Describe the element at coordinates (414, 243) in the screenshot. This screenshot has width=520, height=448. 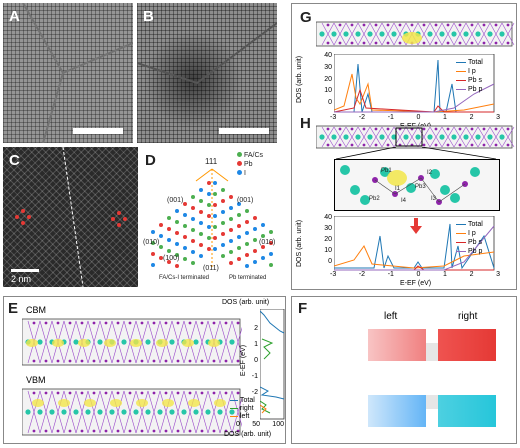
I see `panel-h-dos-plot` at that location.